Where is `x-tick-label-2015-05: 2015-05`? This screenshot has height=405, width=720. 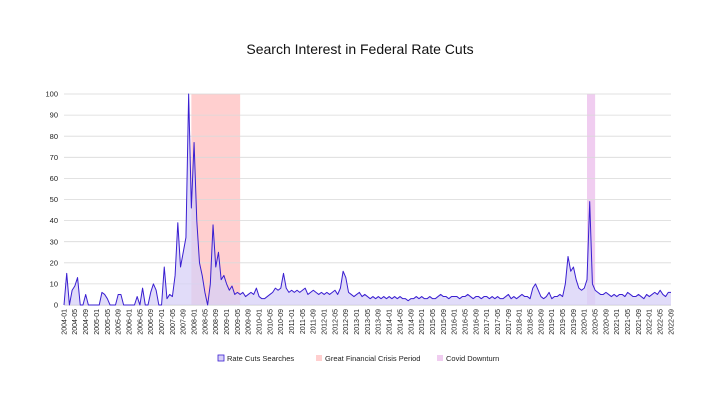
x-tick-label-2015-05: 2015-05 is located at coordinates (433, 322).